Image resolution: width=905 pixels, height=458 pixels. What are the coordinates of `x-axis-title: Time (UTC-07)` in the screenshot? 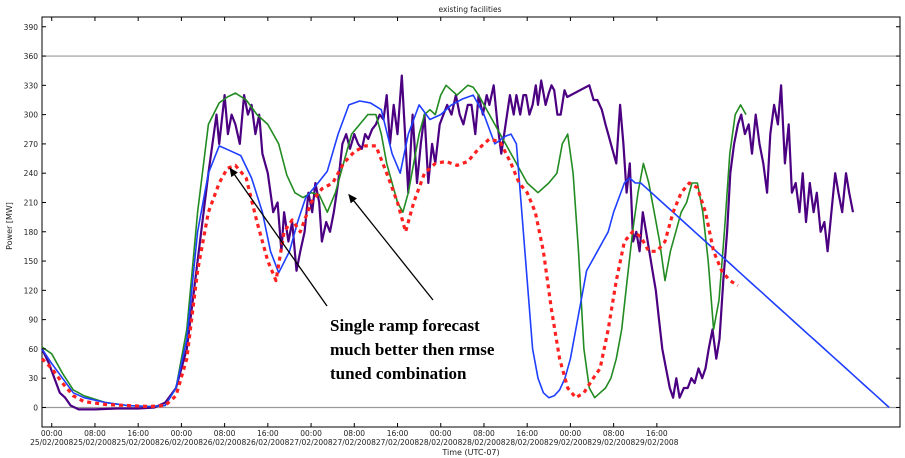 It's located at (470, 452).